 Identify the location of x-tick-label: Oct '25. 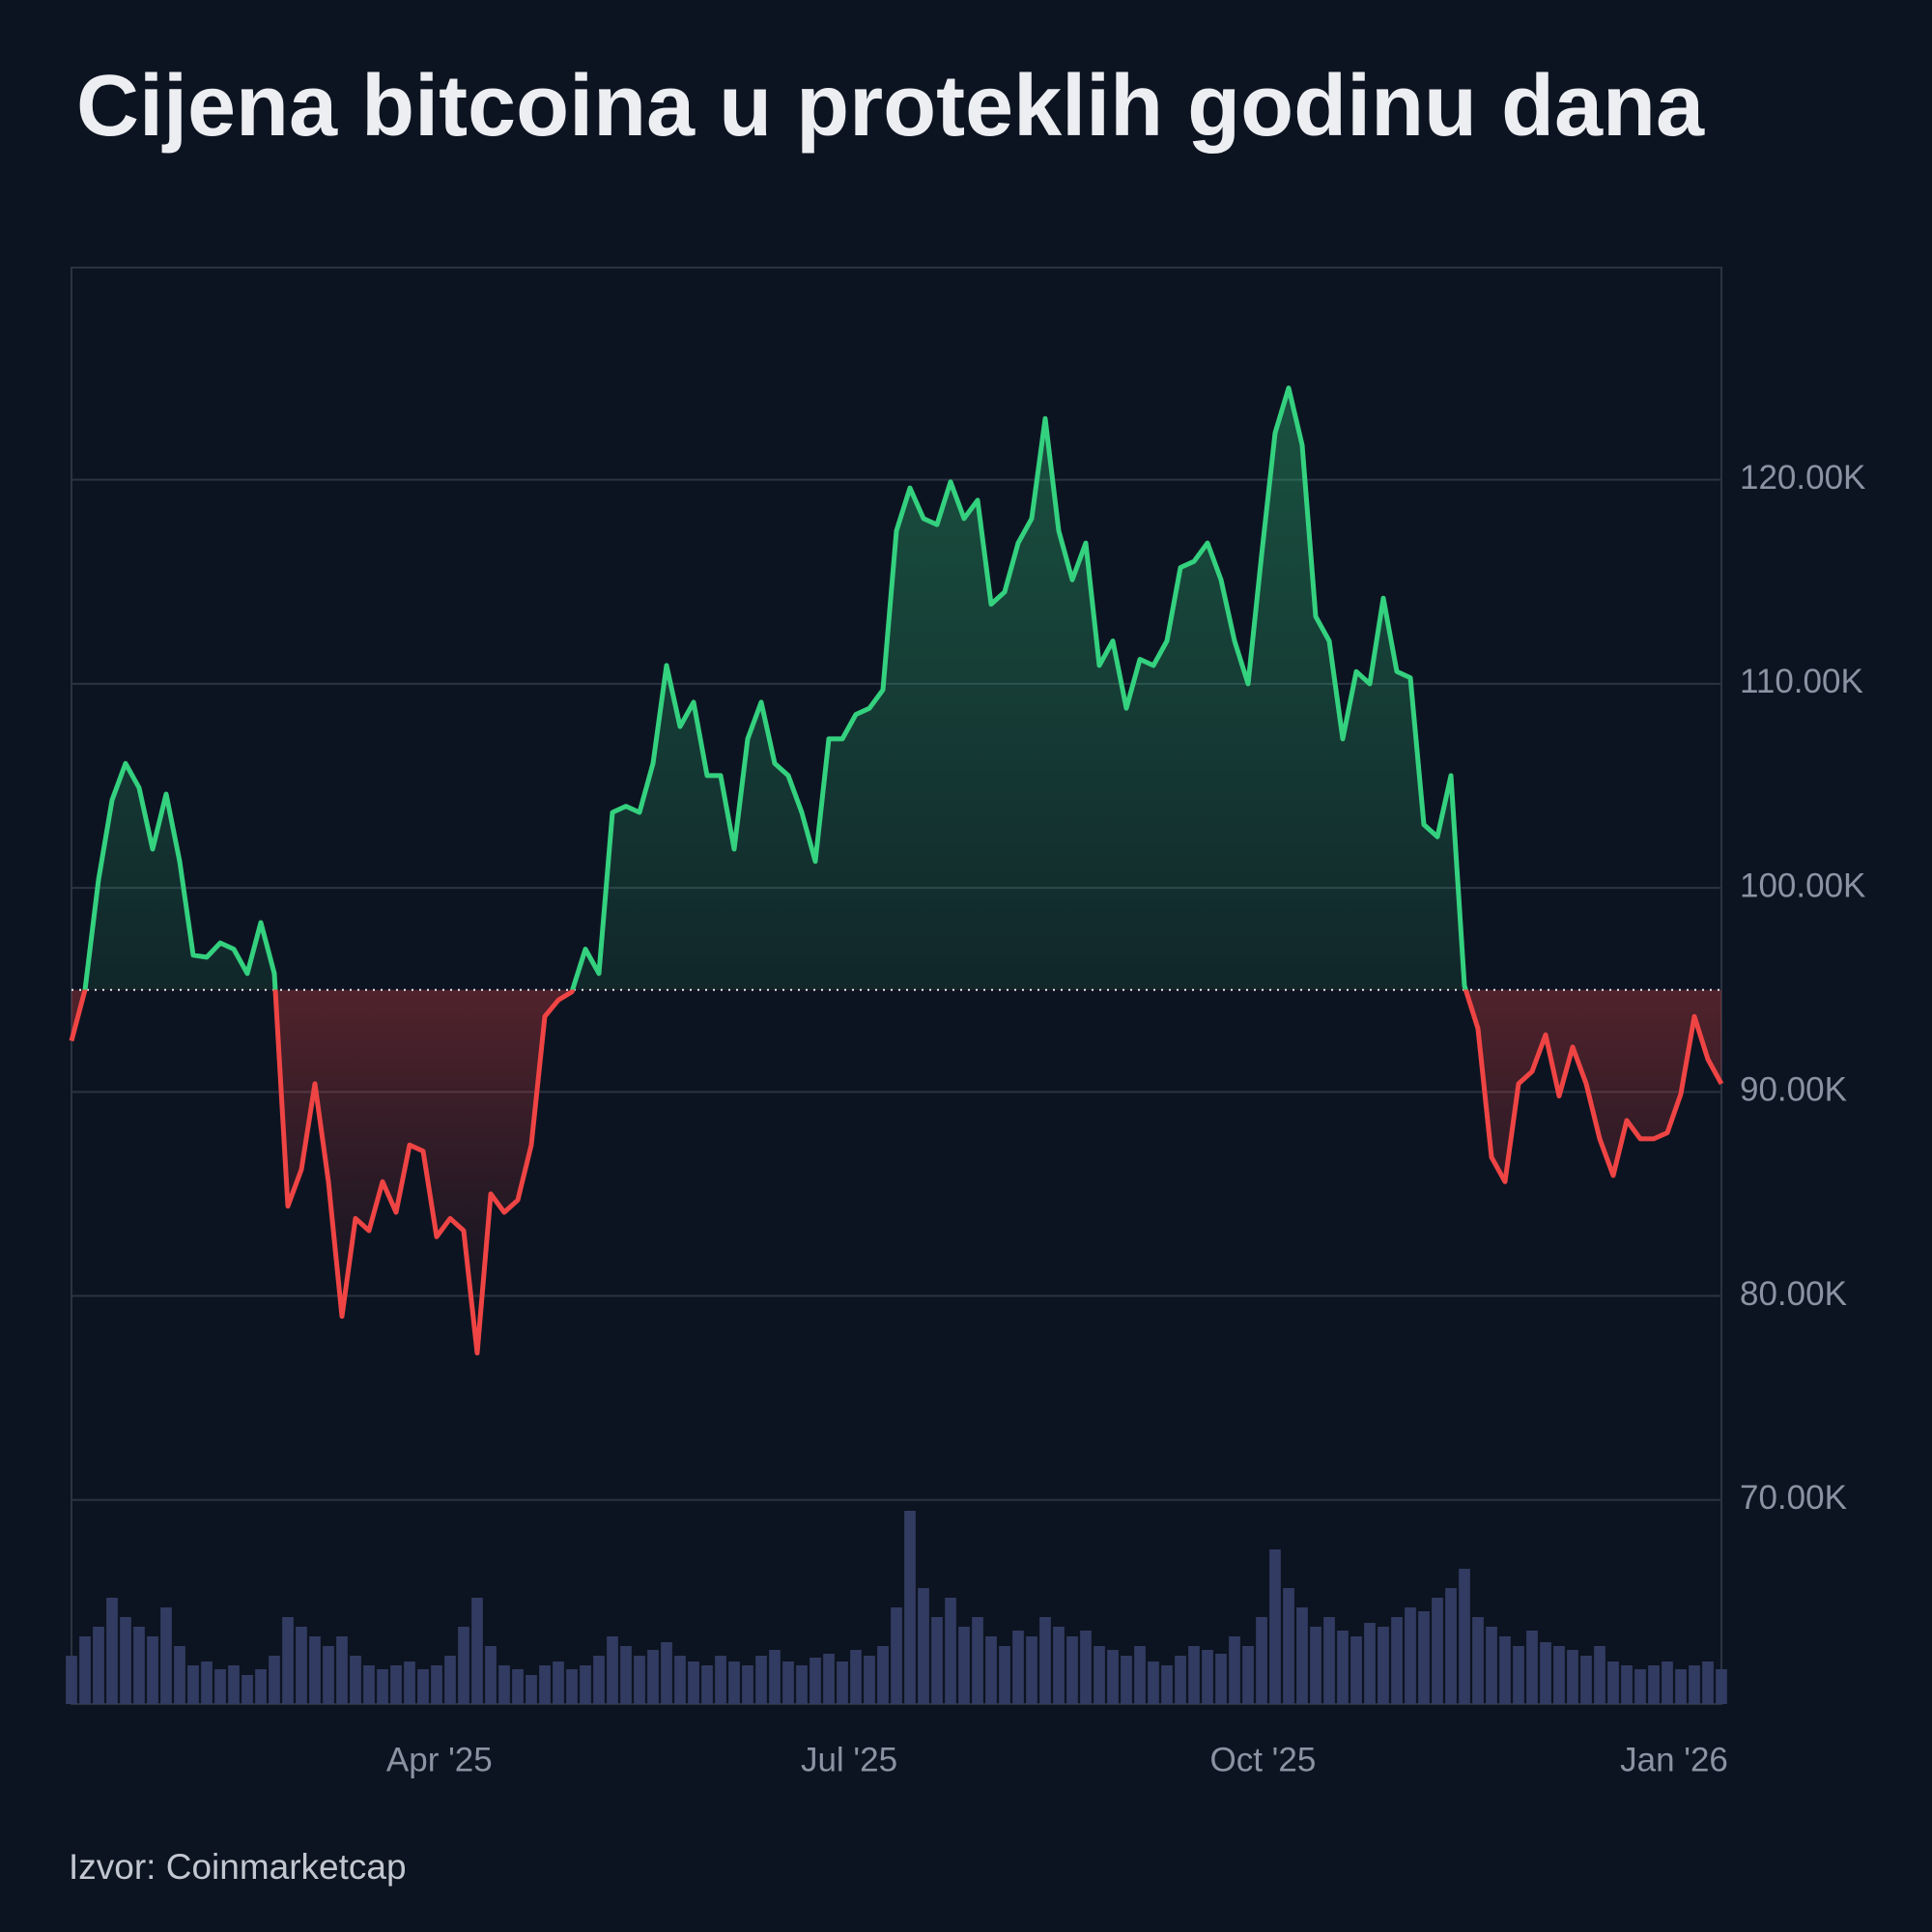
(1263, 1759).